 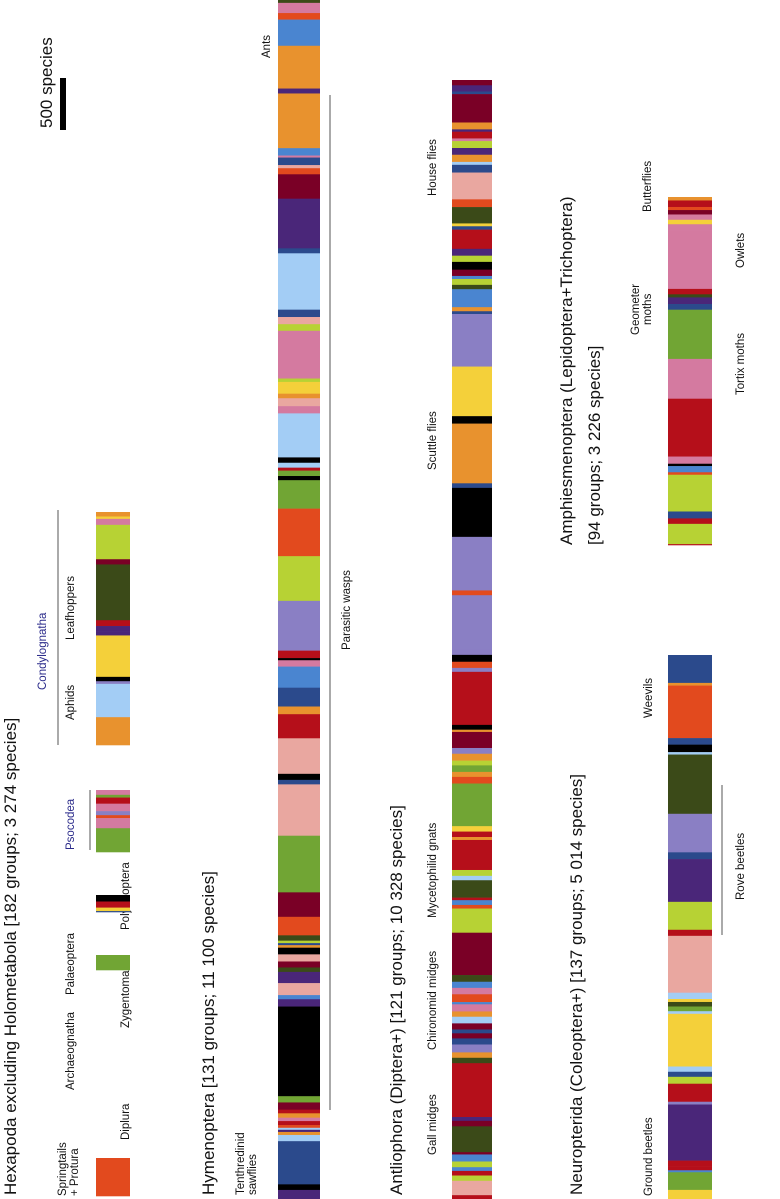 What do you see at coordinates (71, 702) in the screenshot?
I see `label: Aphids` at bounding box center [71, 702].